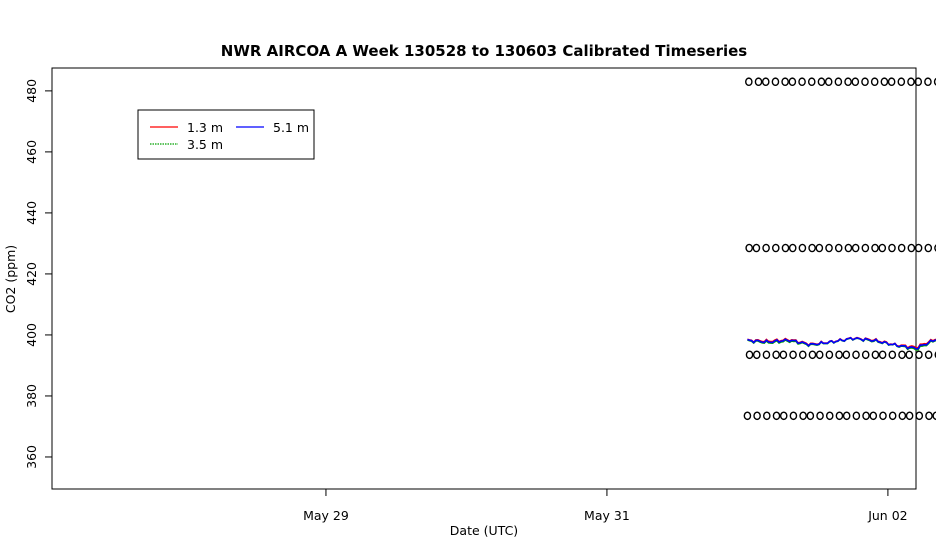  I want to click on legend-box, so click(226, 134).